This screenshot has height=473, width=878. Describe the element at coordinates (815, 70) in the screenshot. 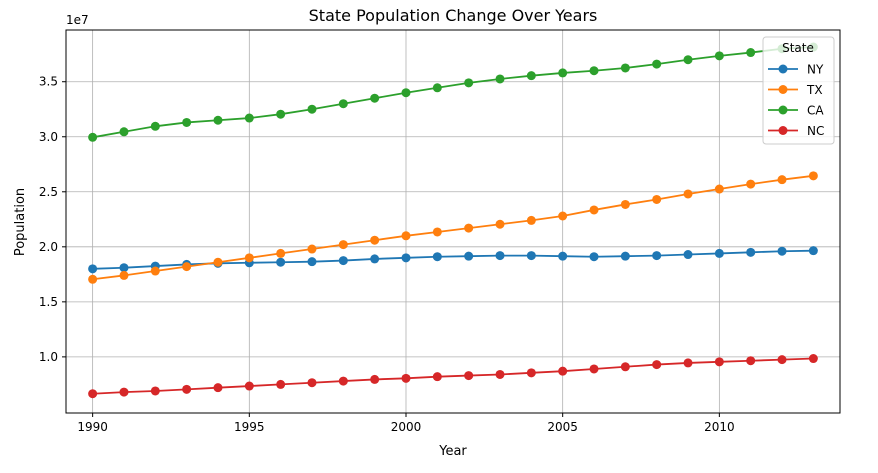

I see `legend-label-ny: NY` at that location.